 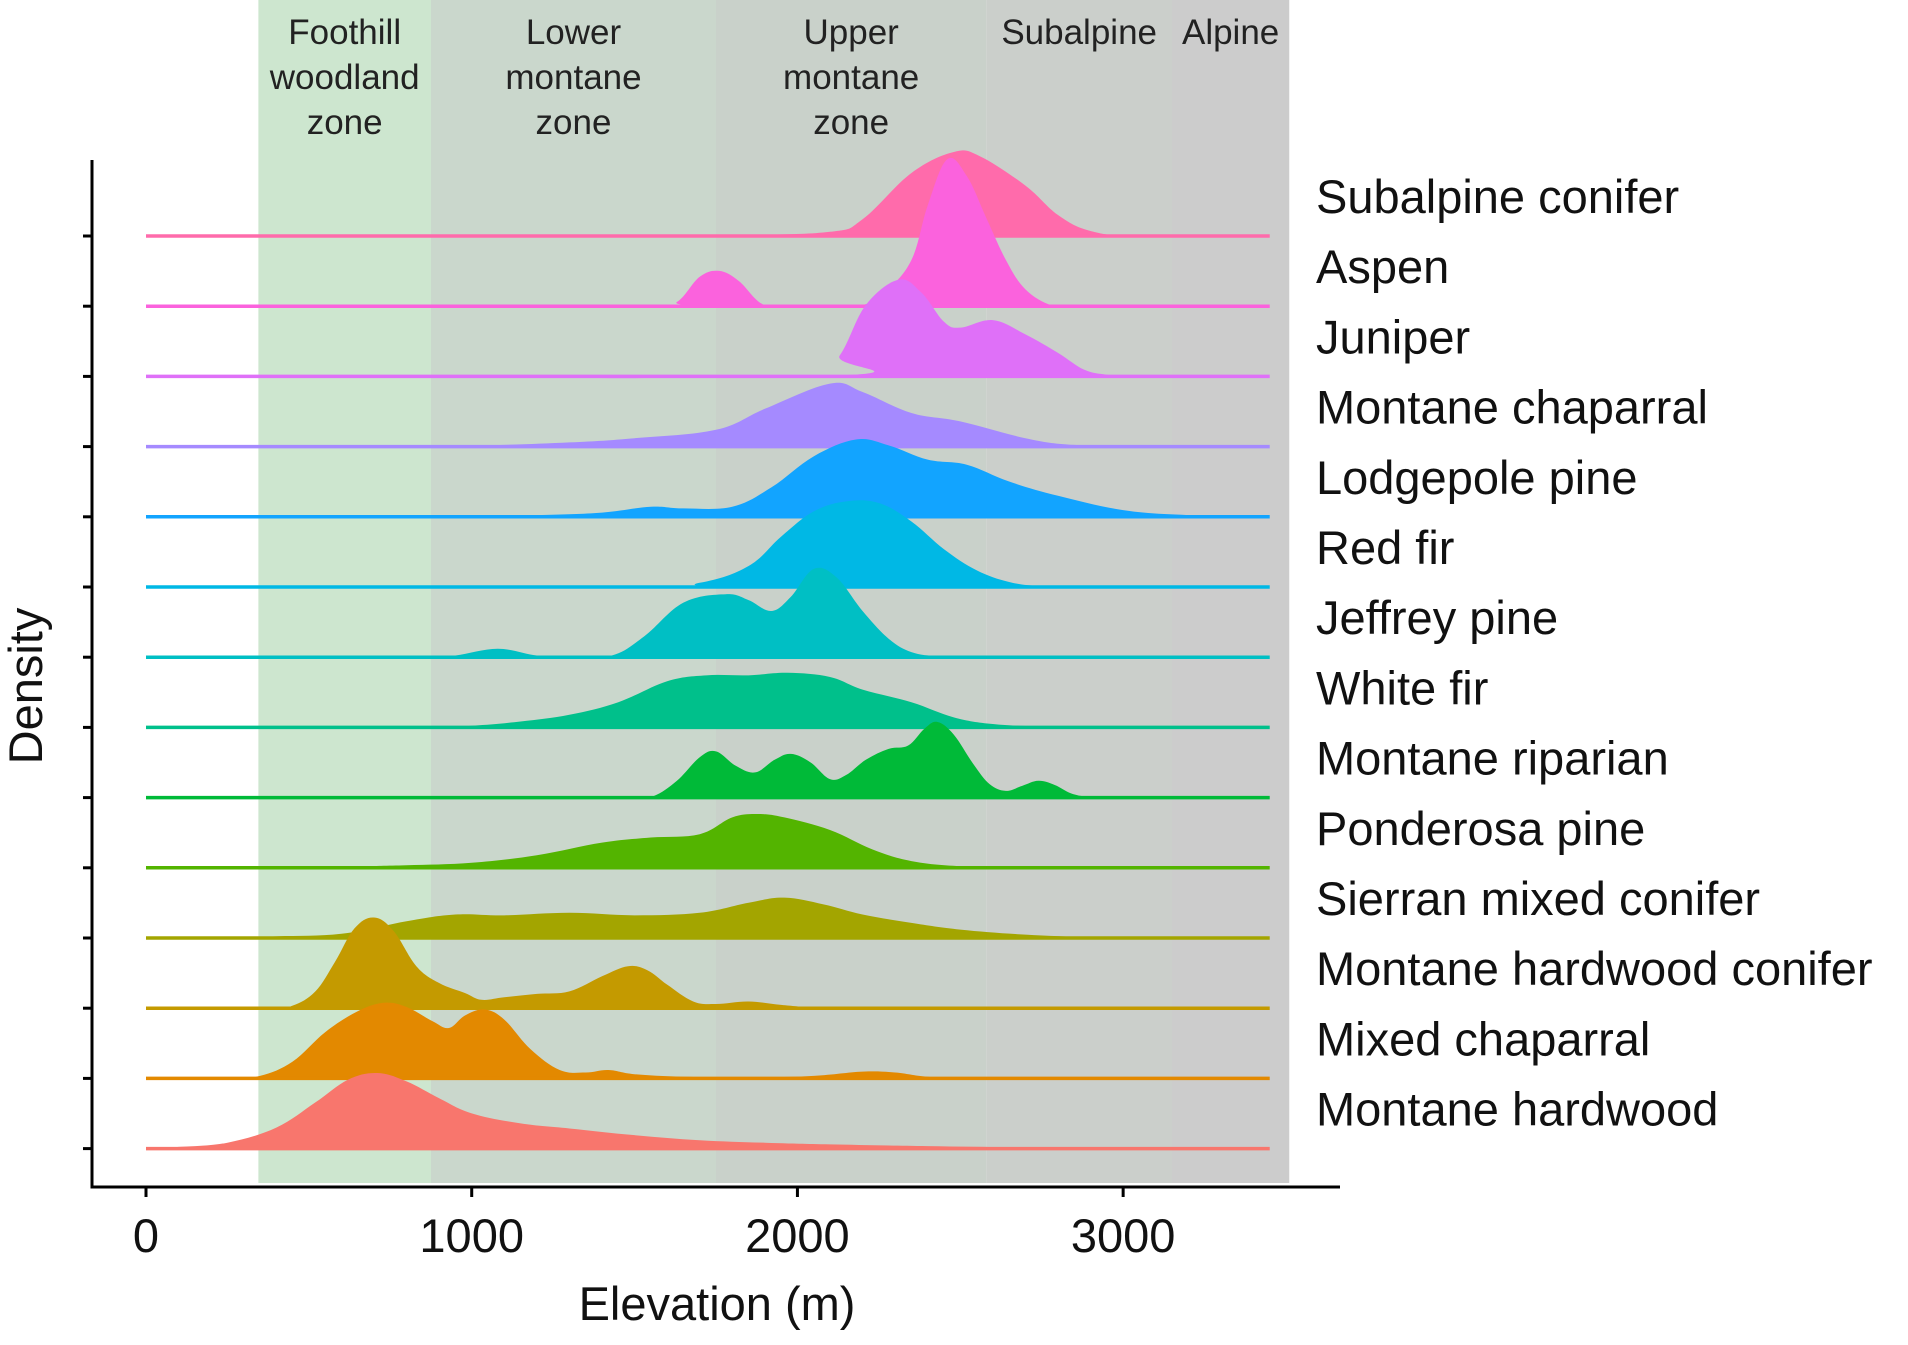 I want to click on ridge-lodgepole-pine, so click(x=708, y=479).